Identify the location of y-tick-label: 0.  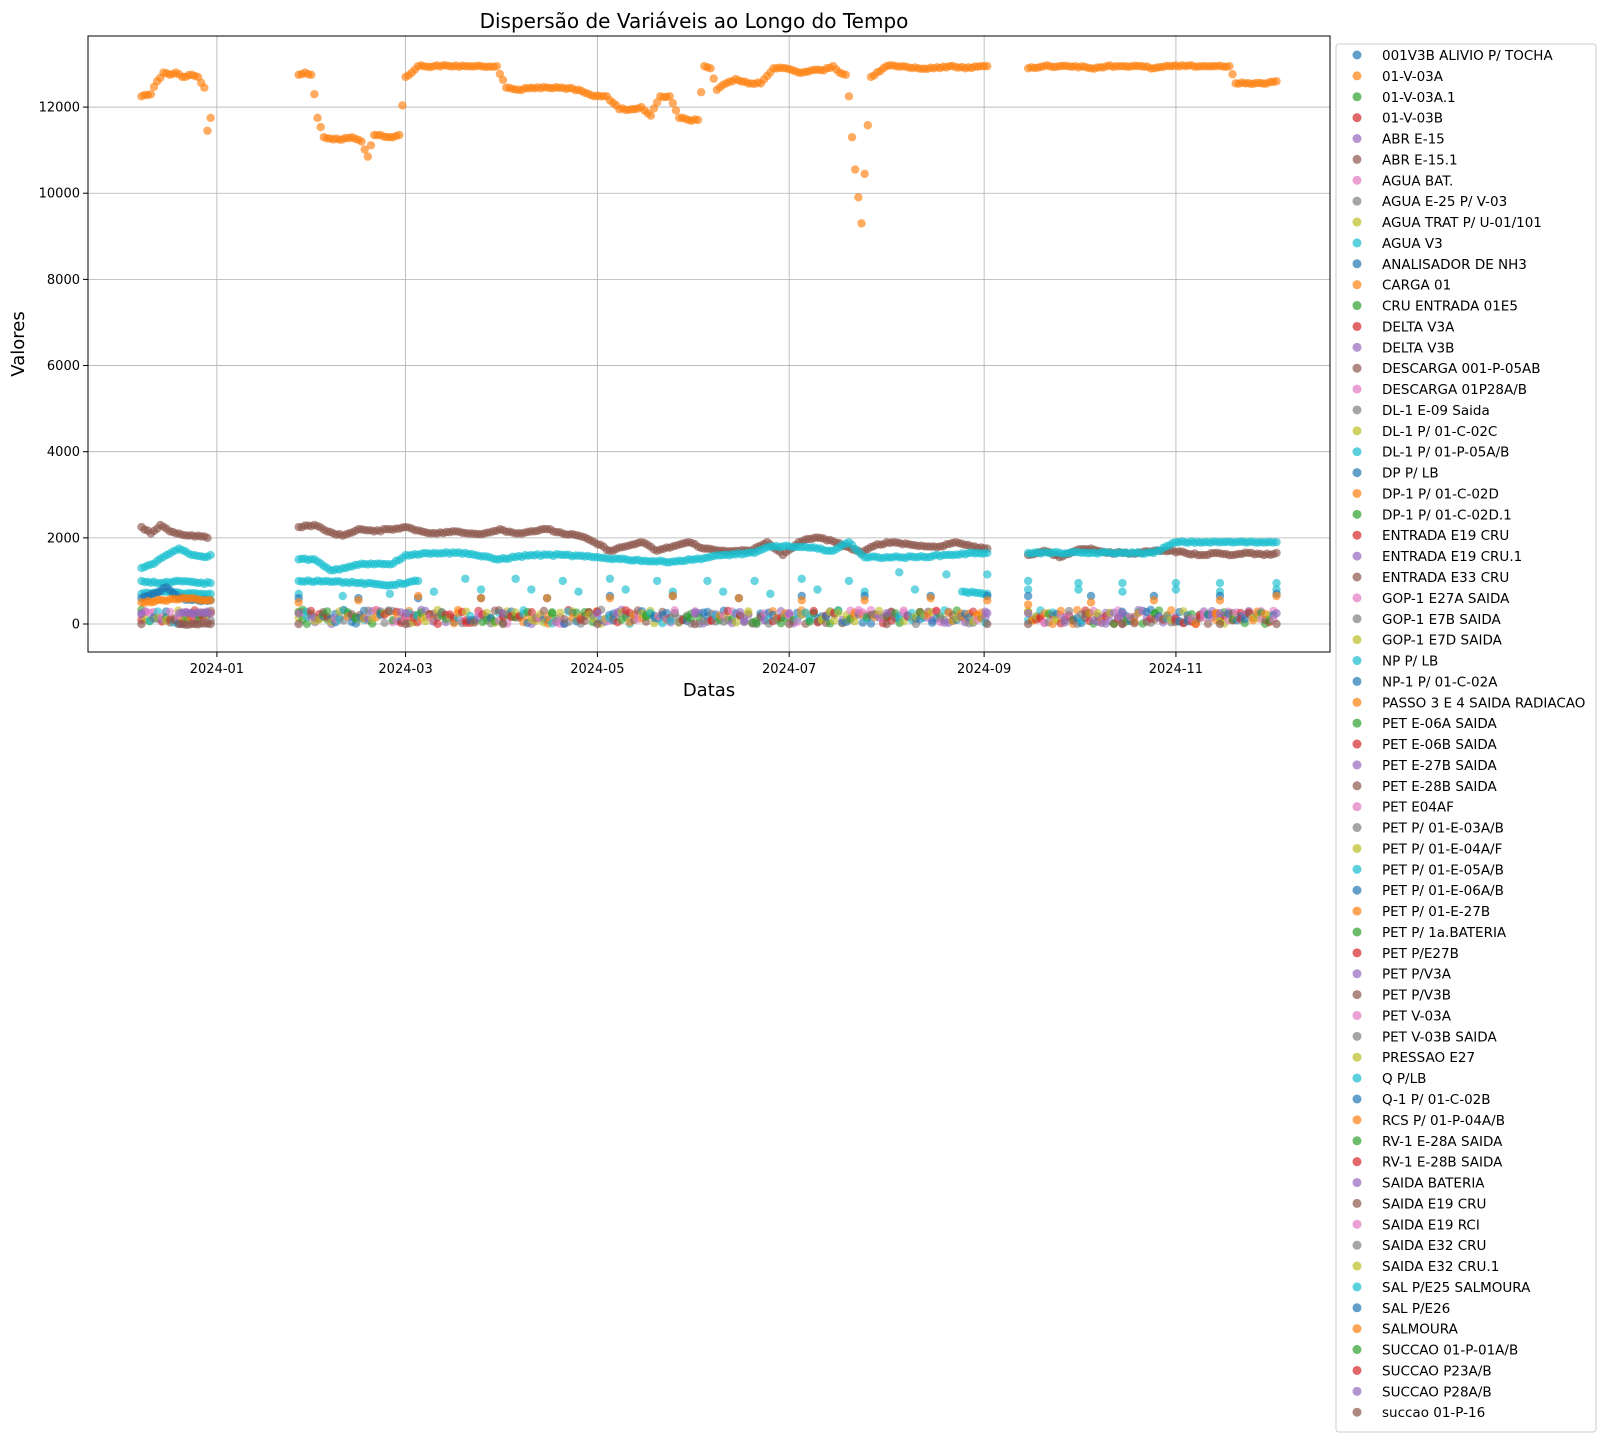
(76, 625).